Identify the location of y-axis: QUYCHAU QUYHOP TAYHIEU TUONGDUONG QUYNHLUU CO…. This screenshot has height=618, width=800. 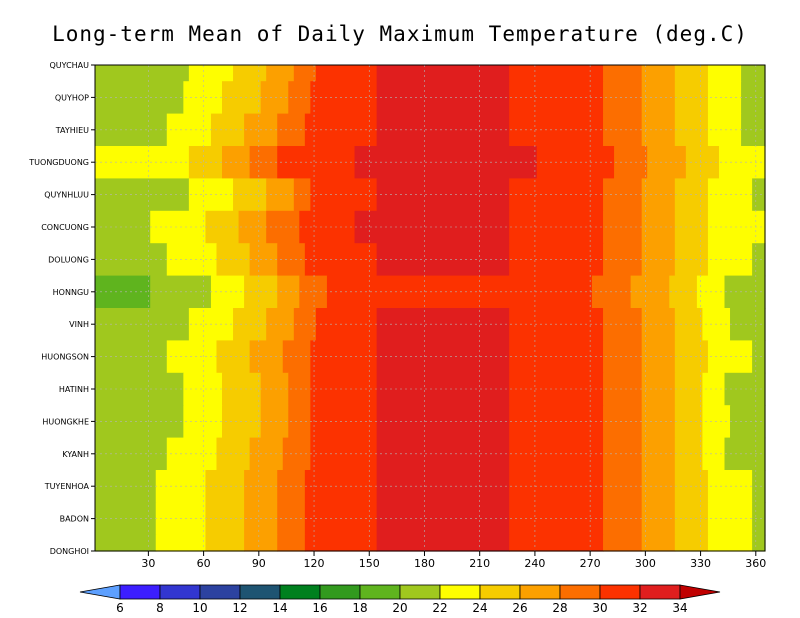
(61, 308).